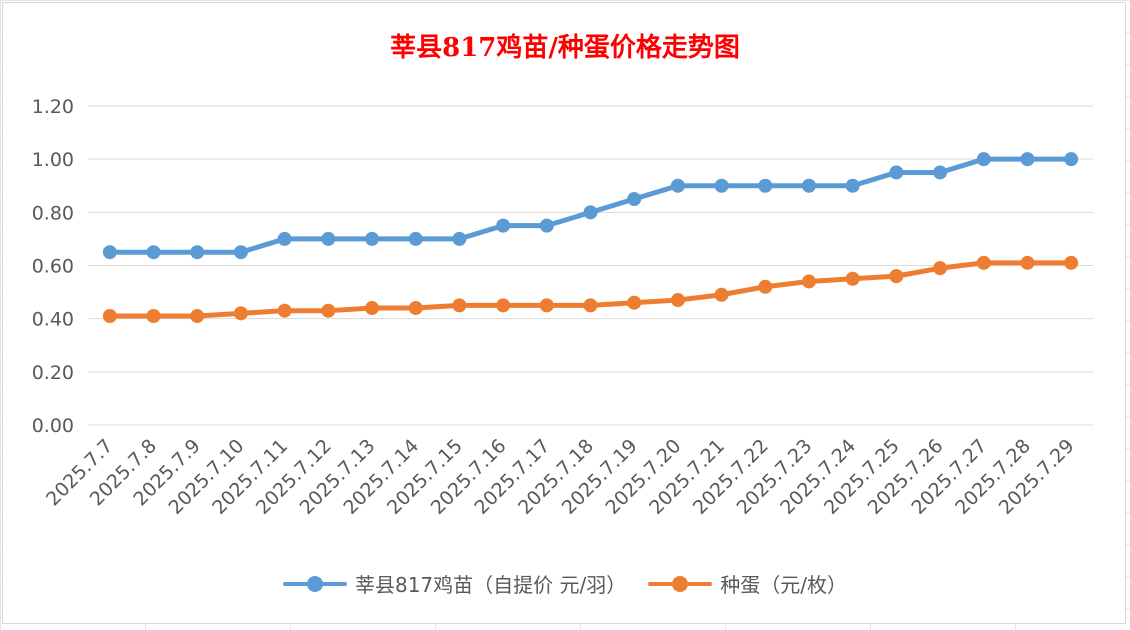 The width and height of the screenshot is (1130, 630). Describe the element at coordinates (314, 583) in the screenshot. I see `legend-swatch-chick` at that location.